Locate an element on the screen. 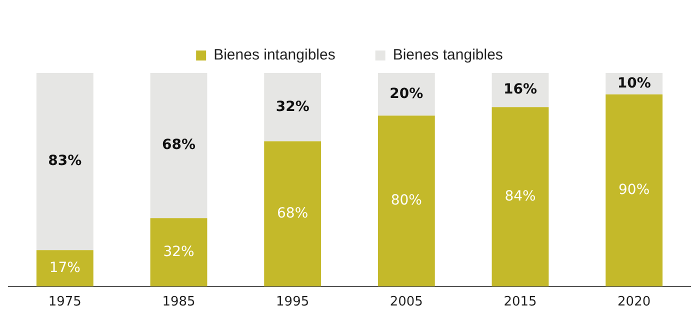 The width and height of the screenshot is (699, 326). data-label: 83% is located at coordinates (65, 161).